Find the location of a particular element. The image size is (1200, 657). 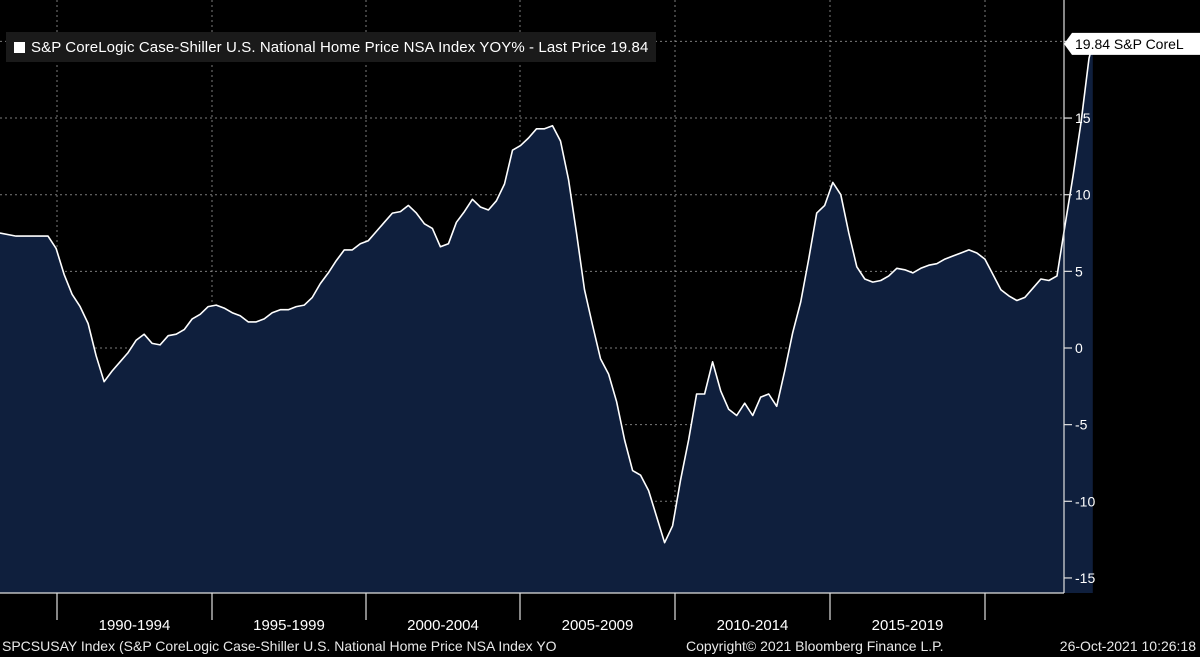

footer-copyright: Copyright© 2021 Bloomberg Finance L.P. is located at coordinates (815, 646).